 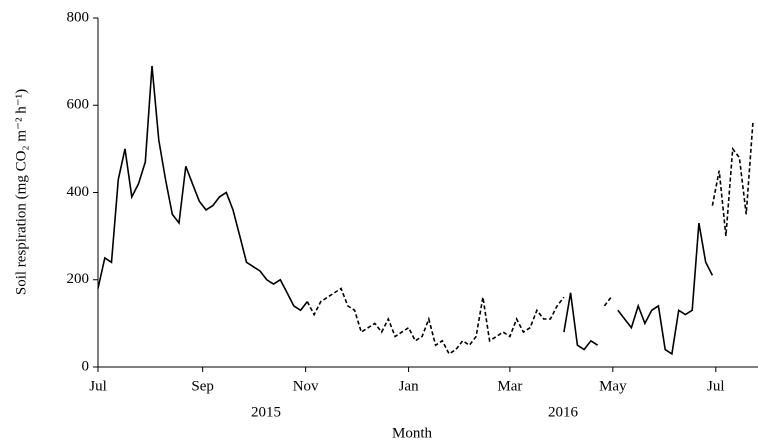 What do you see at coordinates (86, 366) in the screenshot?
I see `y-tick-label: 0` at bounding box center [86, 366].